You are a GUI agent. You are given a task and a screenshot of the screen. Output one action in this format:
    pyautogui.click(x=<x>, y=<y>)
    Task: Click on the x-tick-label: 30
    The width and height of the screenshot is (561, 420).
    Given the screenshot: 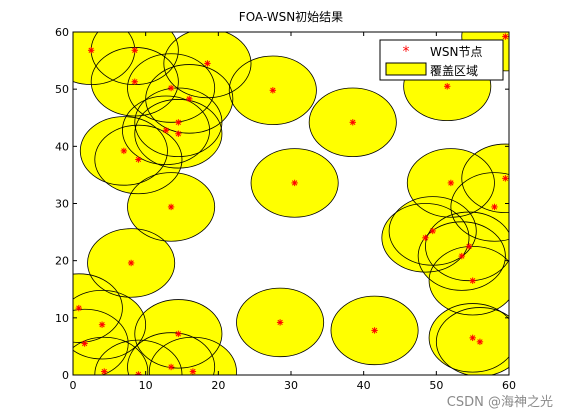 What is the action you would take?
    pyautogui.click(x=291, y=385)
    